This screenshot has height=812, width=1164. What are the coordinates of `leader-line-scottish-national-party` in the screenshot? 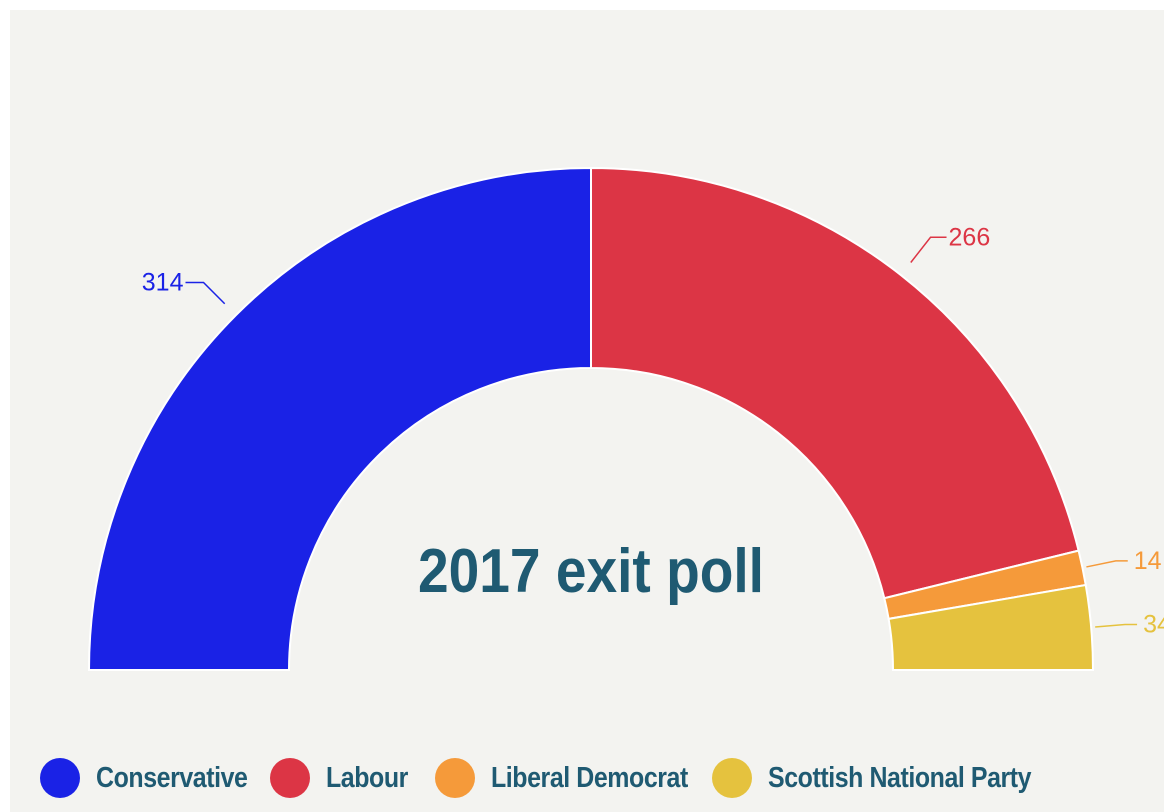 It's located at (1116, 625).